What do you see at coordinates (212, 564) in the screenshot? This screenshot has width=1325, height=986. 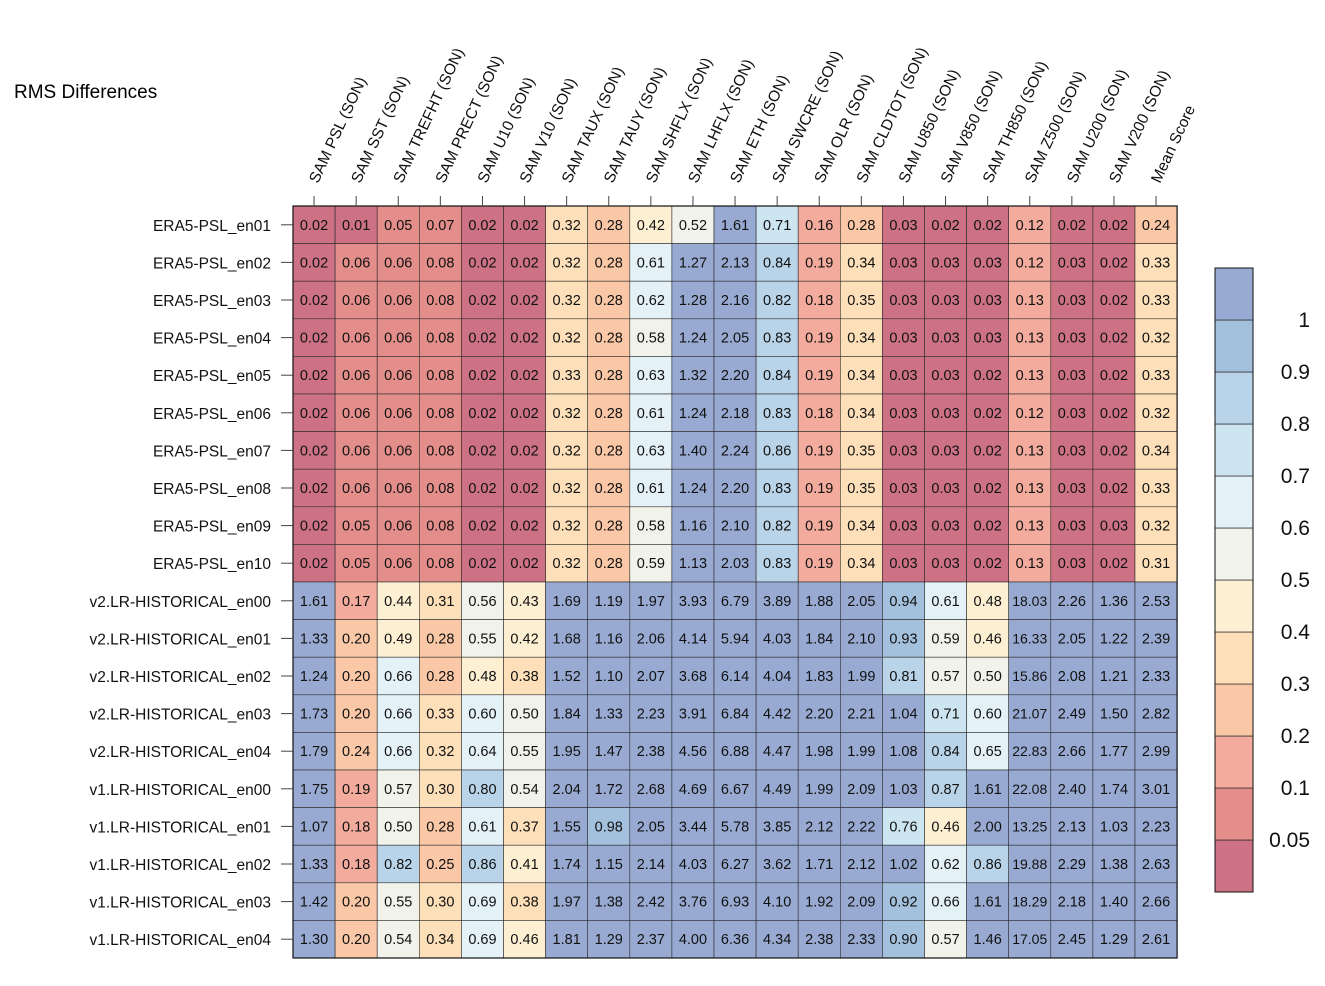 I see `row-label: ERA5-PSL_en10` at bounding box center [212, 564].